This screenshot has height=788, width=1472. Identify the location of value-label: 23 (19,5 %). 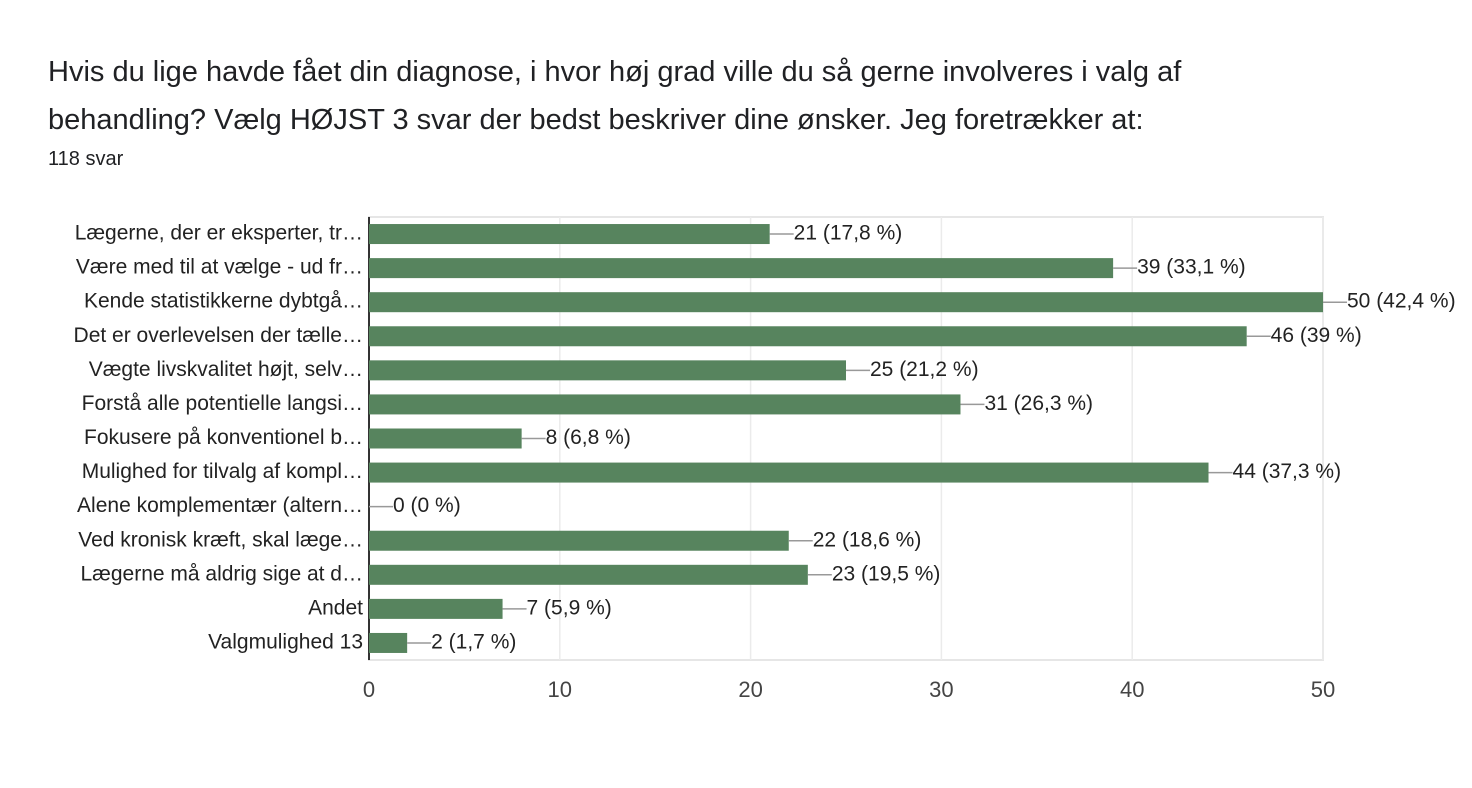
(886, 573).